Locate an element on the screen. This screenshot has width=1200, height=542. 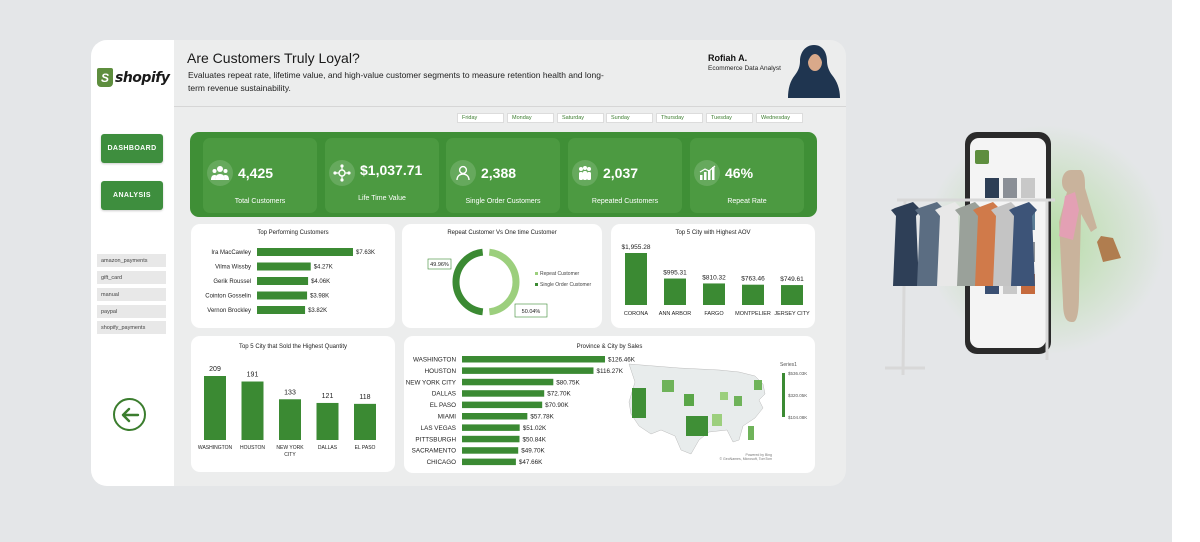
day-slicer-friday: Friday is located at coordinates (480, 118).